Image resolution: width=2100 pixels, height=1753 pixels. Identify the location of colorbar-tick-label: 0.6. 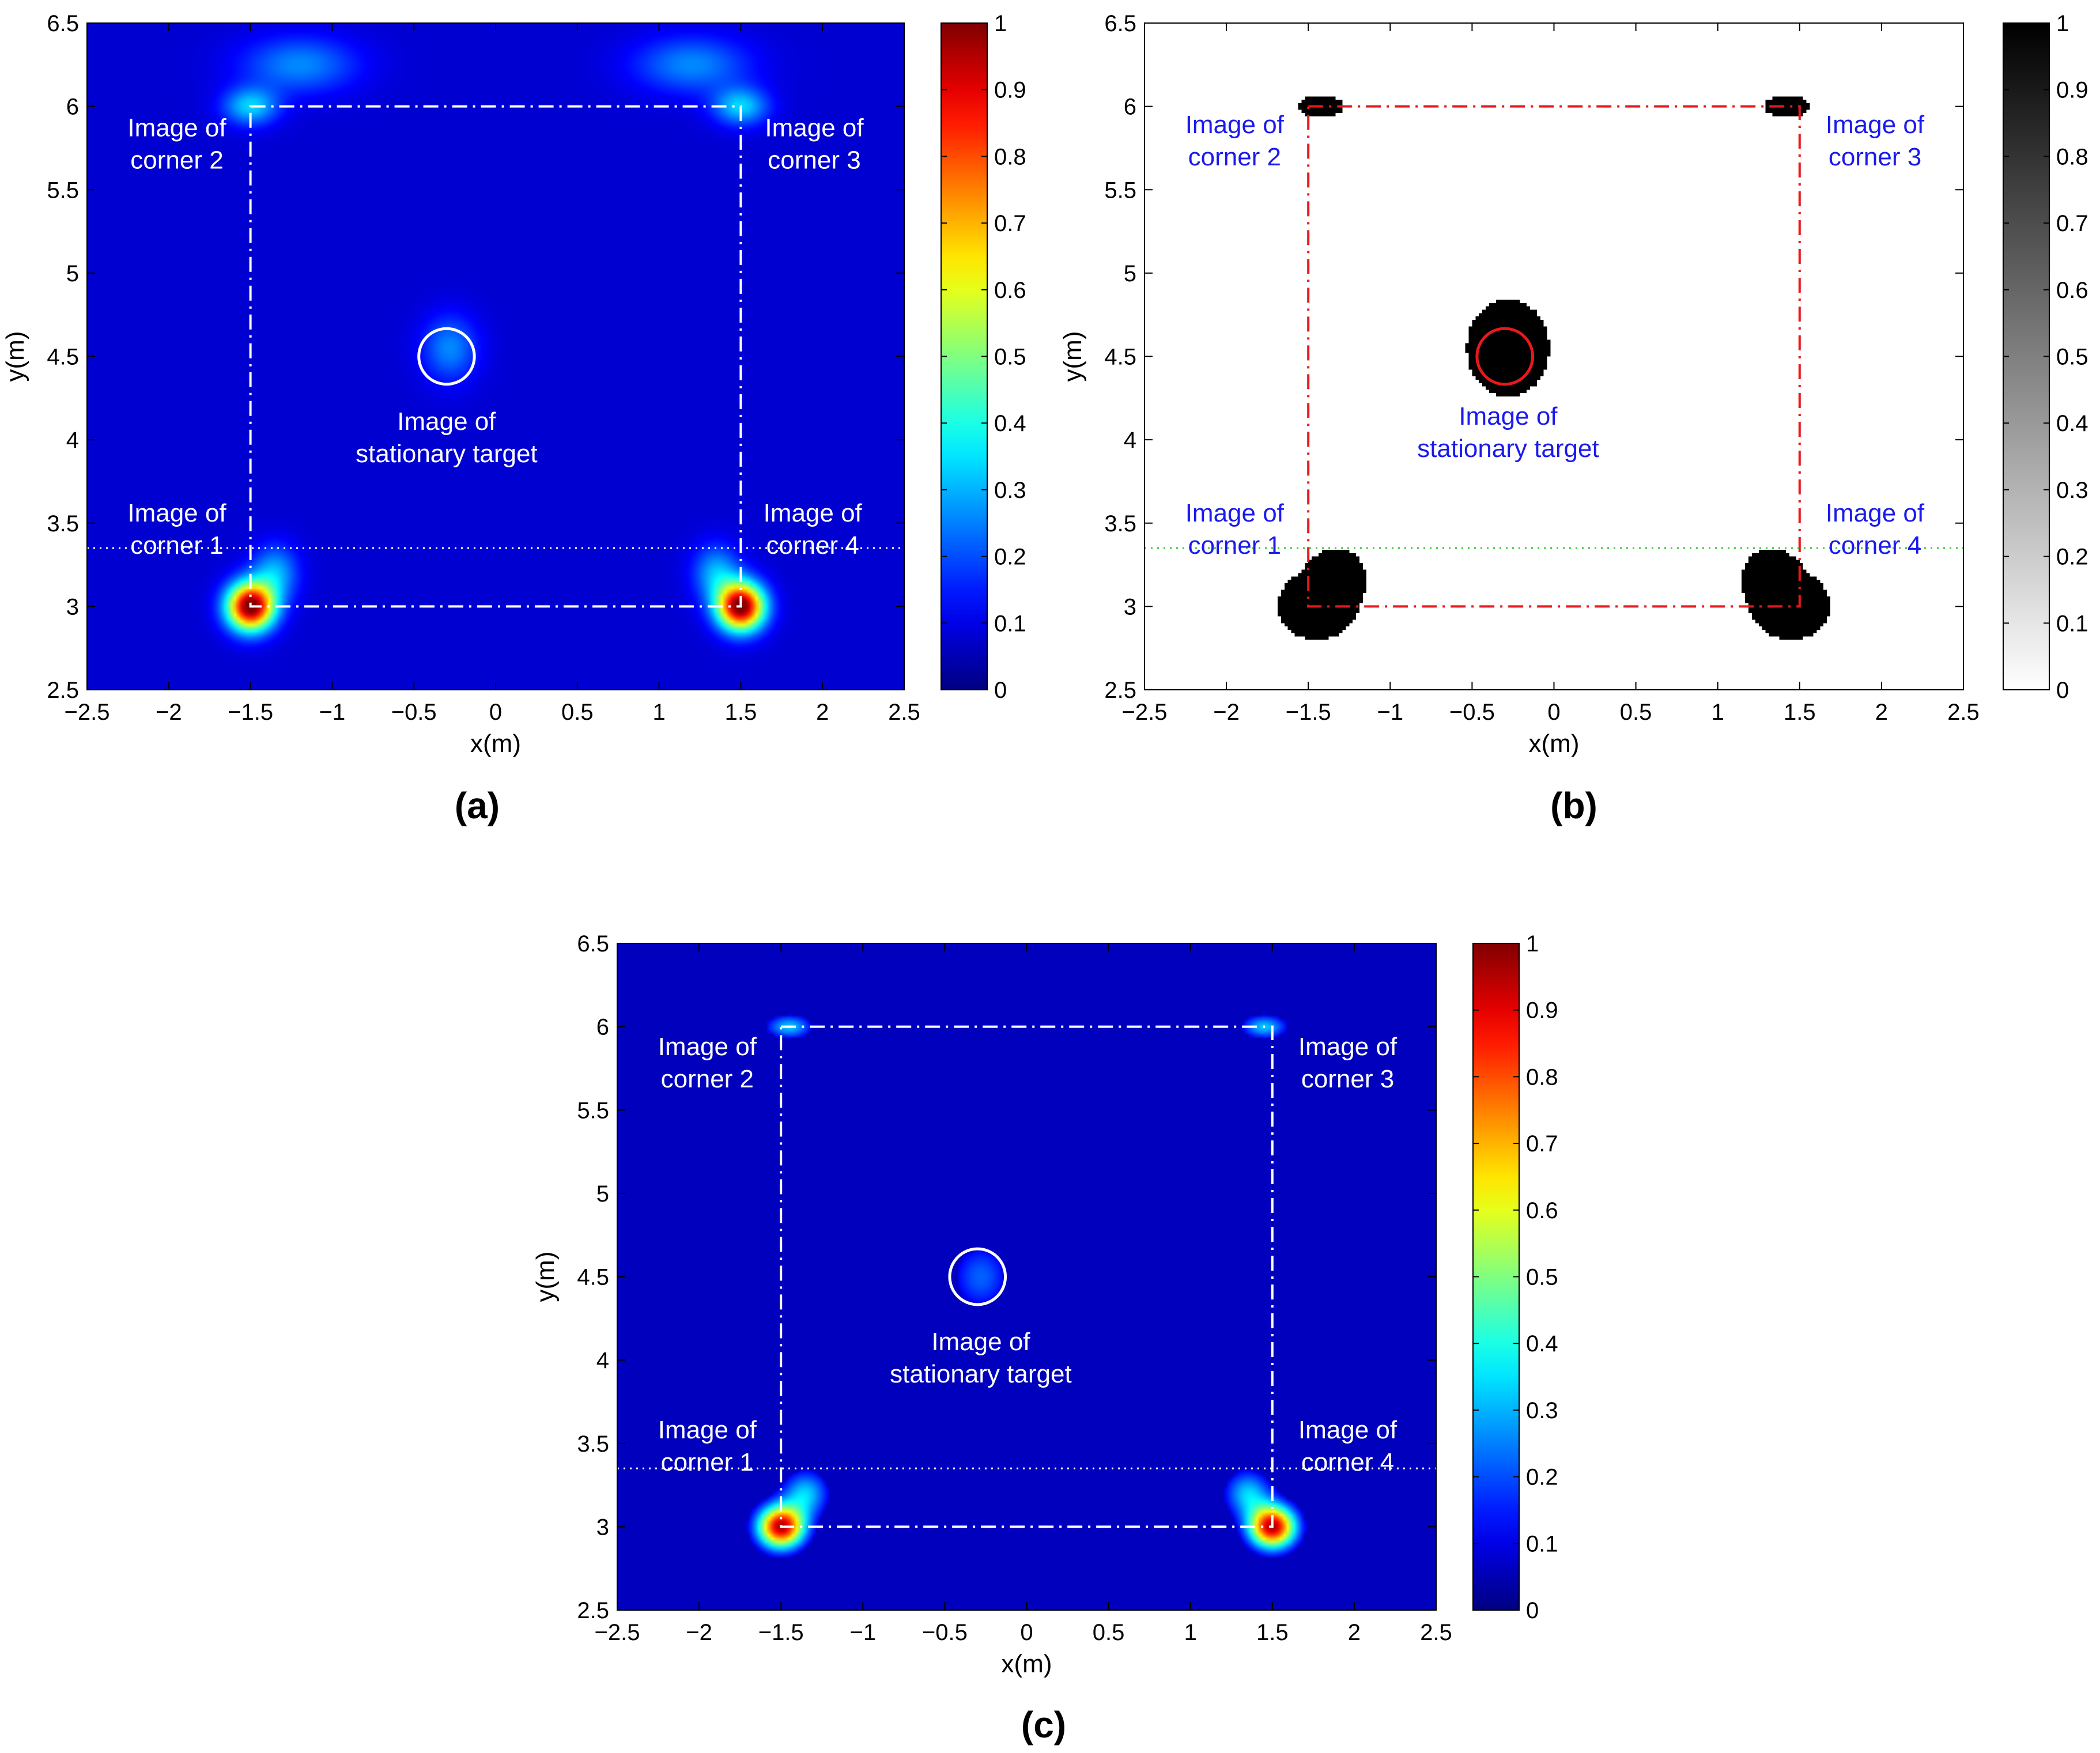
(1010, 291).